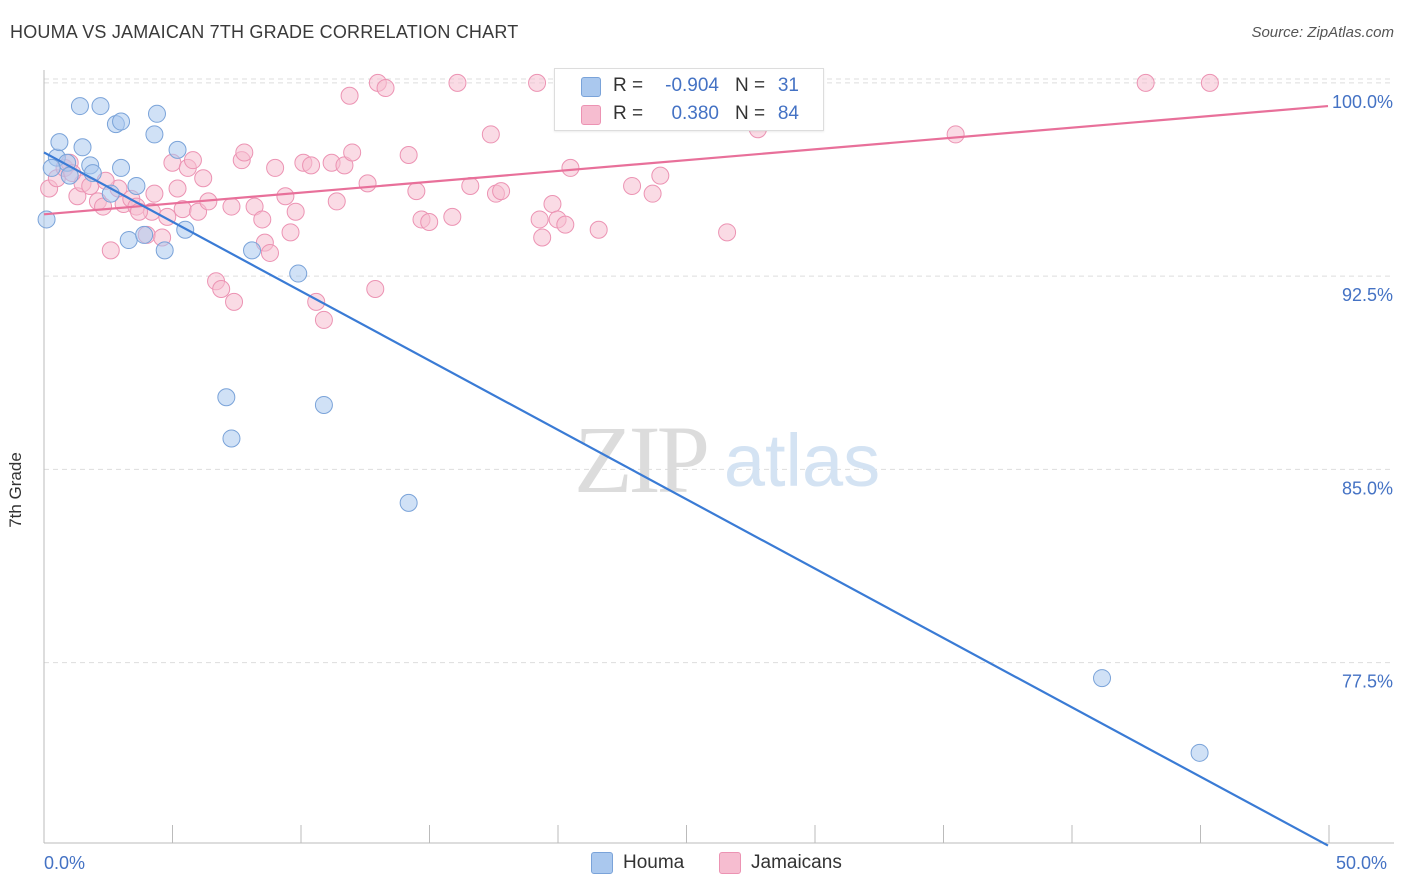  I want to click on y-tick-label: 77.5%, so click(1367, 682).